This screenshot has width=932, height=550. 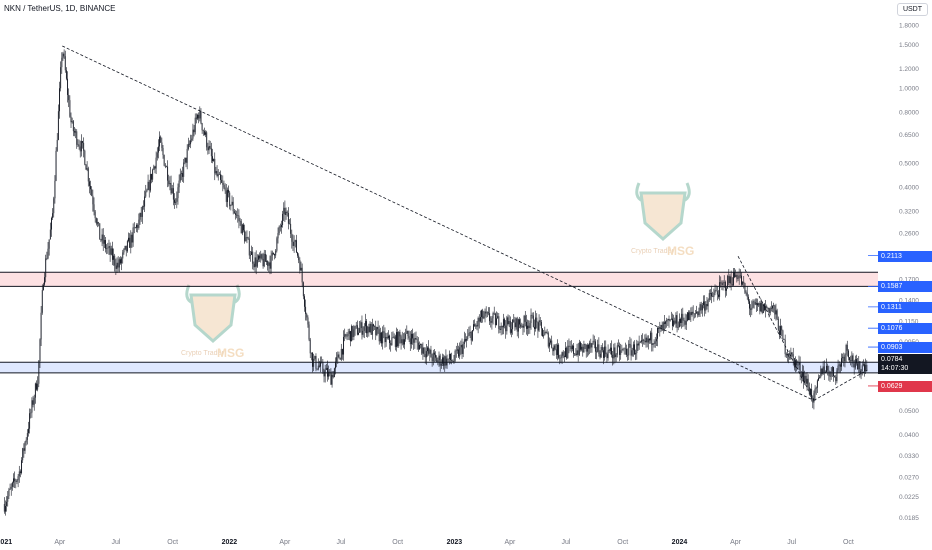 I want to click on current-price-value: 0.0784, so click(x=892, y=360).